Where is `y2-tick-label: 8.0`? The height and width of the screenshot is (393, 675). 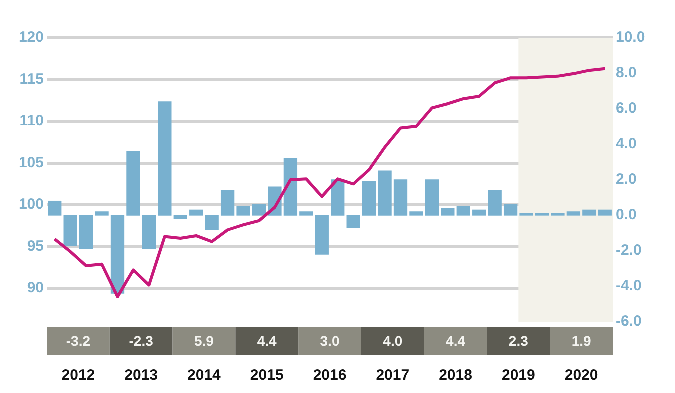
y2-tick-label: 8.0 is located at coordinates (626, 73).